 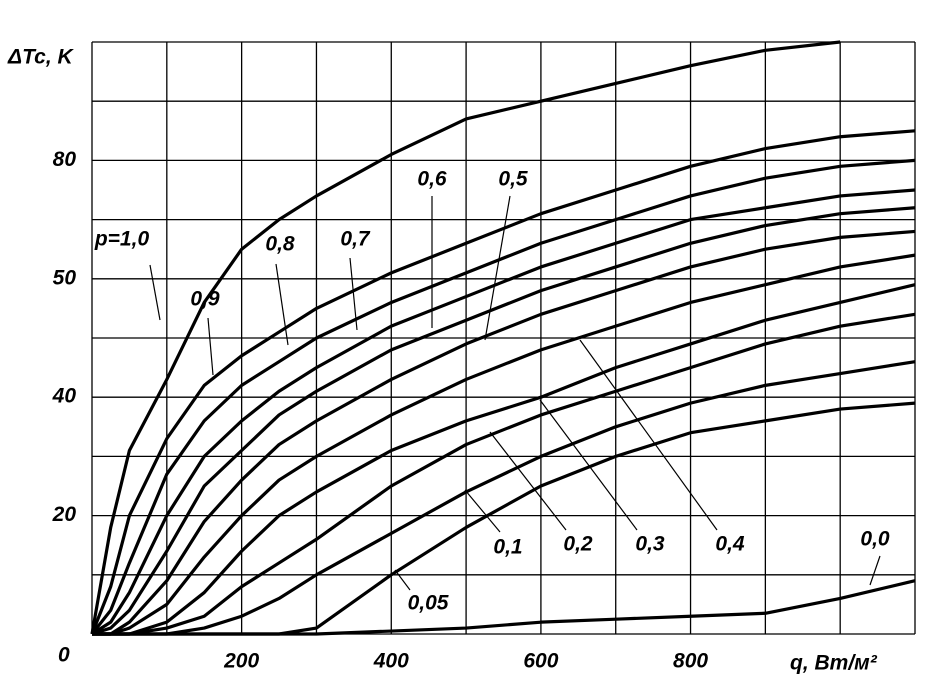 I want to click on y-tick-label: 40, so click(x=64, y=396).